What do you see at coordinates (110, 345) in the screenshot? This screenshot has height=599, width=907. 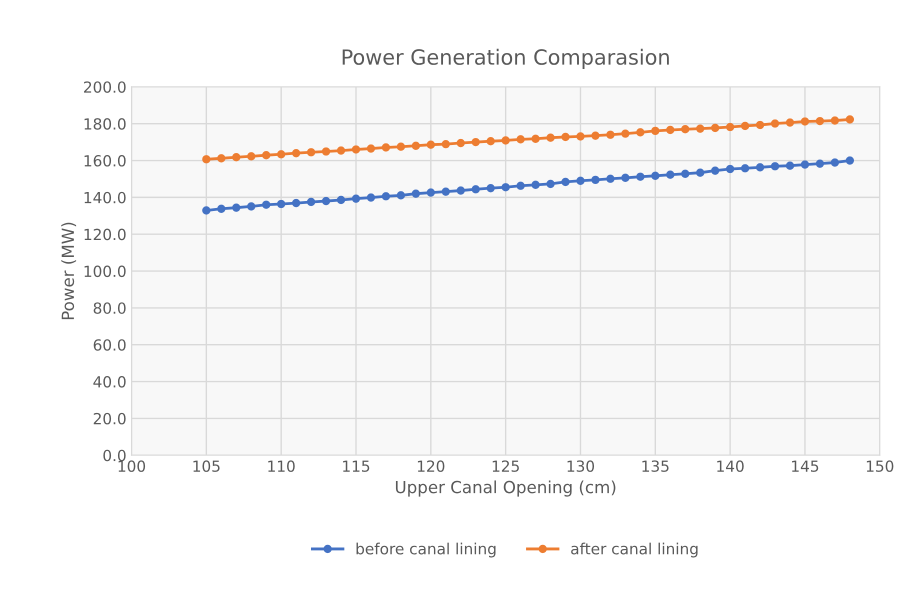 I see `y-tick-label: 60.0` at bounding box center [110, 345].